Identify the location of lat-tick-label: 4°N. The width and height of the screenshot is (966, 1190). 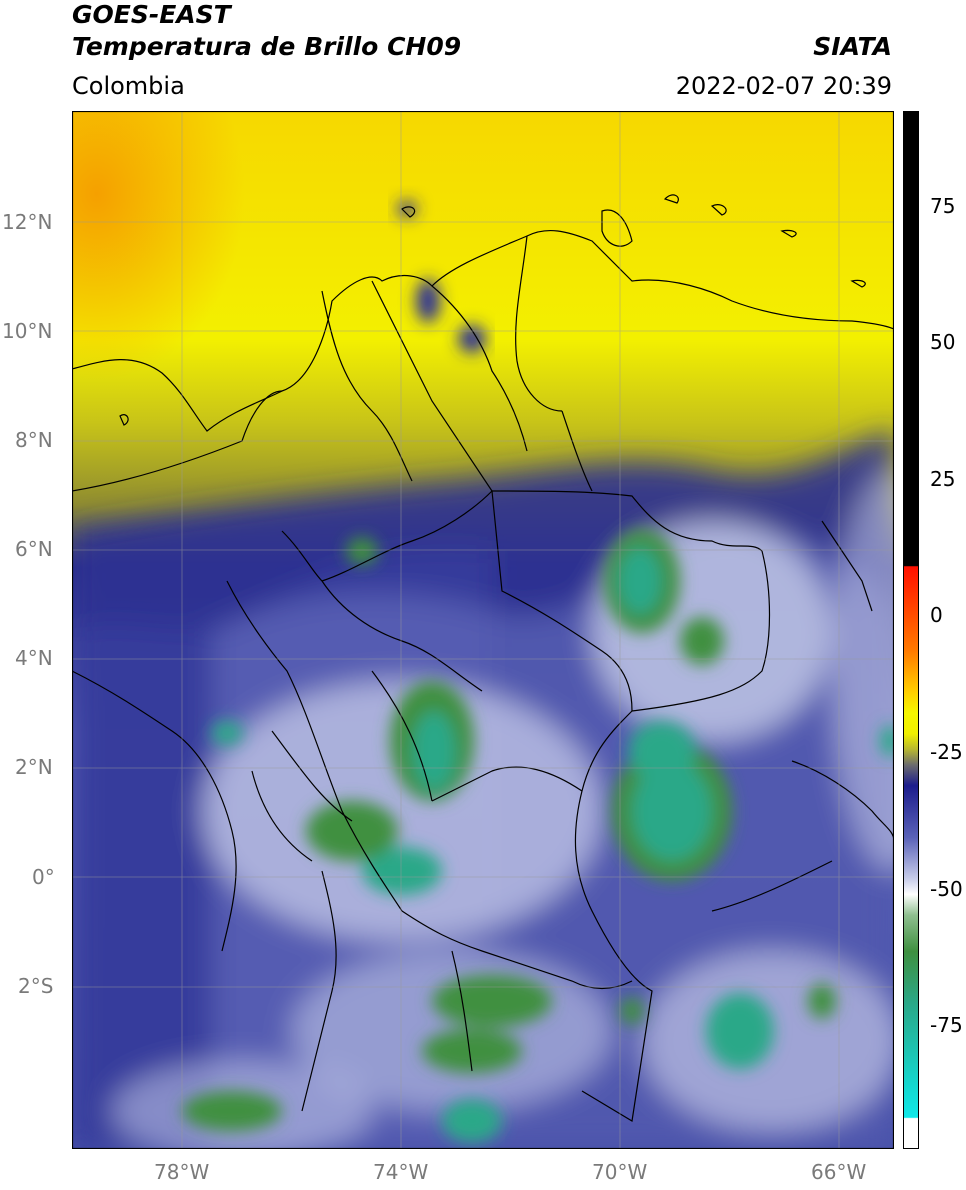
(34, 658).